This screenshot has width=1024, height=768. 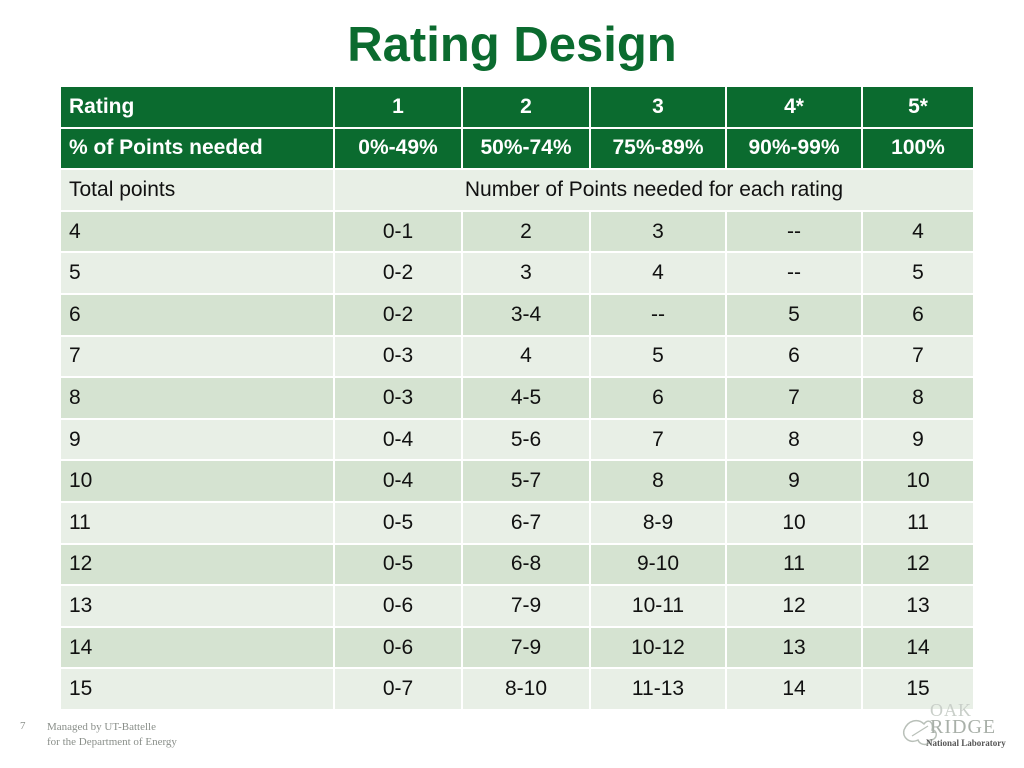 What do you see at coordinates (658, 107) in the screenshot?
I see `header-cell: 3` at bounding box center [658, 107].